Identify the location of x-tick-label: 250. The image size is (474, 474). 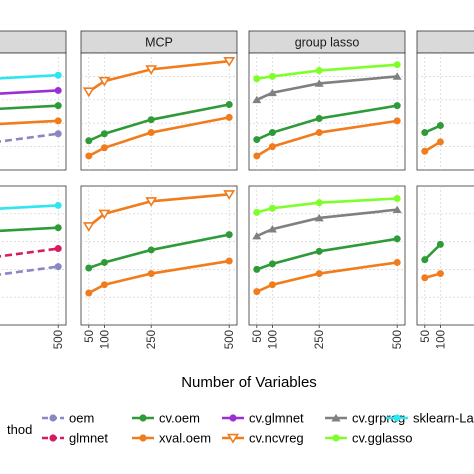
(320, 339).